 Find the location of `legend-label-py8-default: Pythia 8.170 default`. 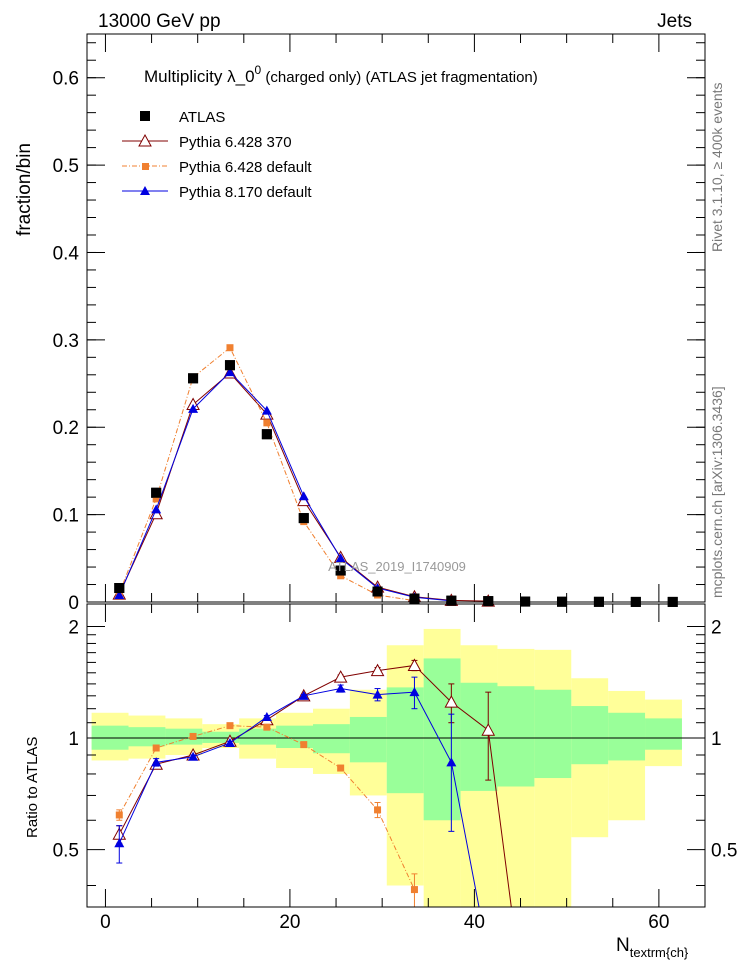

legend-label-py8-default: Pythia 8.170 default is located at coordinates (245, 192).